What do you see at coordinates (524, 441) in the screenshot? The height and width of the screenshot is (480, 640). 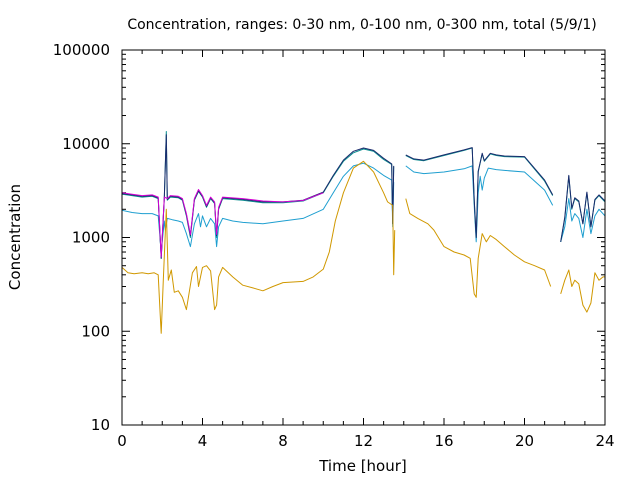 I see `x-tick-label: 20` at bounding box center [524, 441].